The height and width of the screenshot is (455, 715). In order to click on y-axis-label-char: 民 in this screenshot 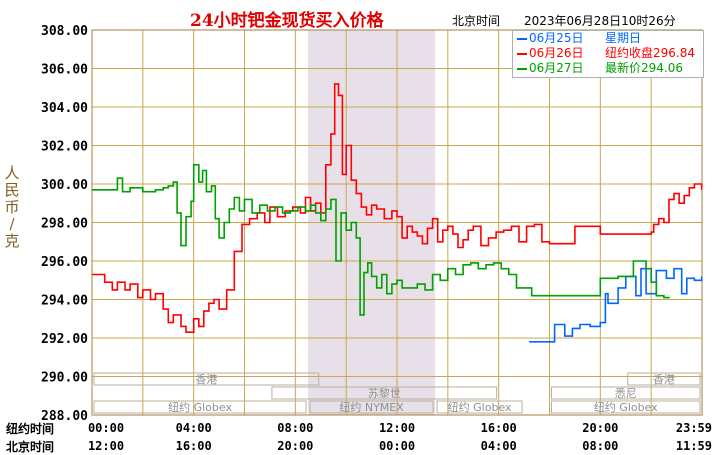, I will do `click(12, 190)`.